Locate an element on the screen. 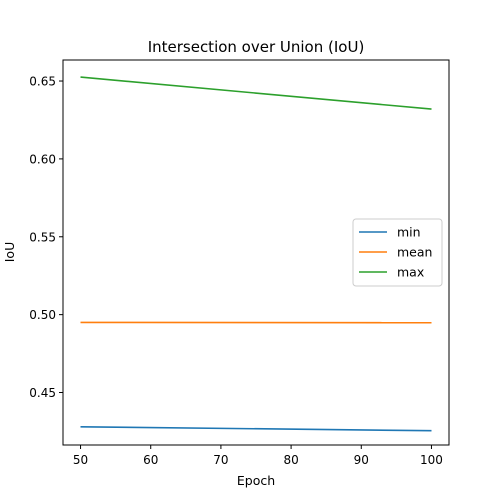  y-axis-label: IoU is located at coordinates (9, 252).